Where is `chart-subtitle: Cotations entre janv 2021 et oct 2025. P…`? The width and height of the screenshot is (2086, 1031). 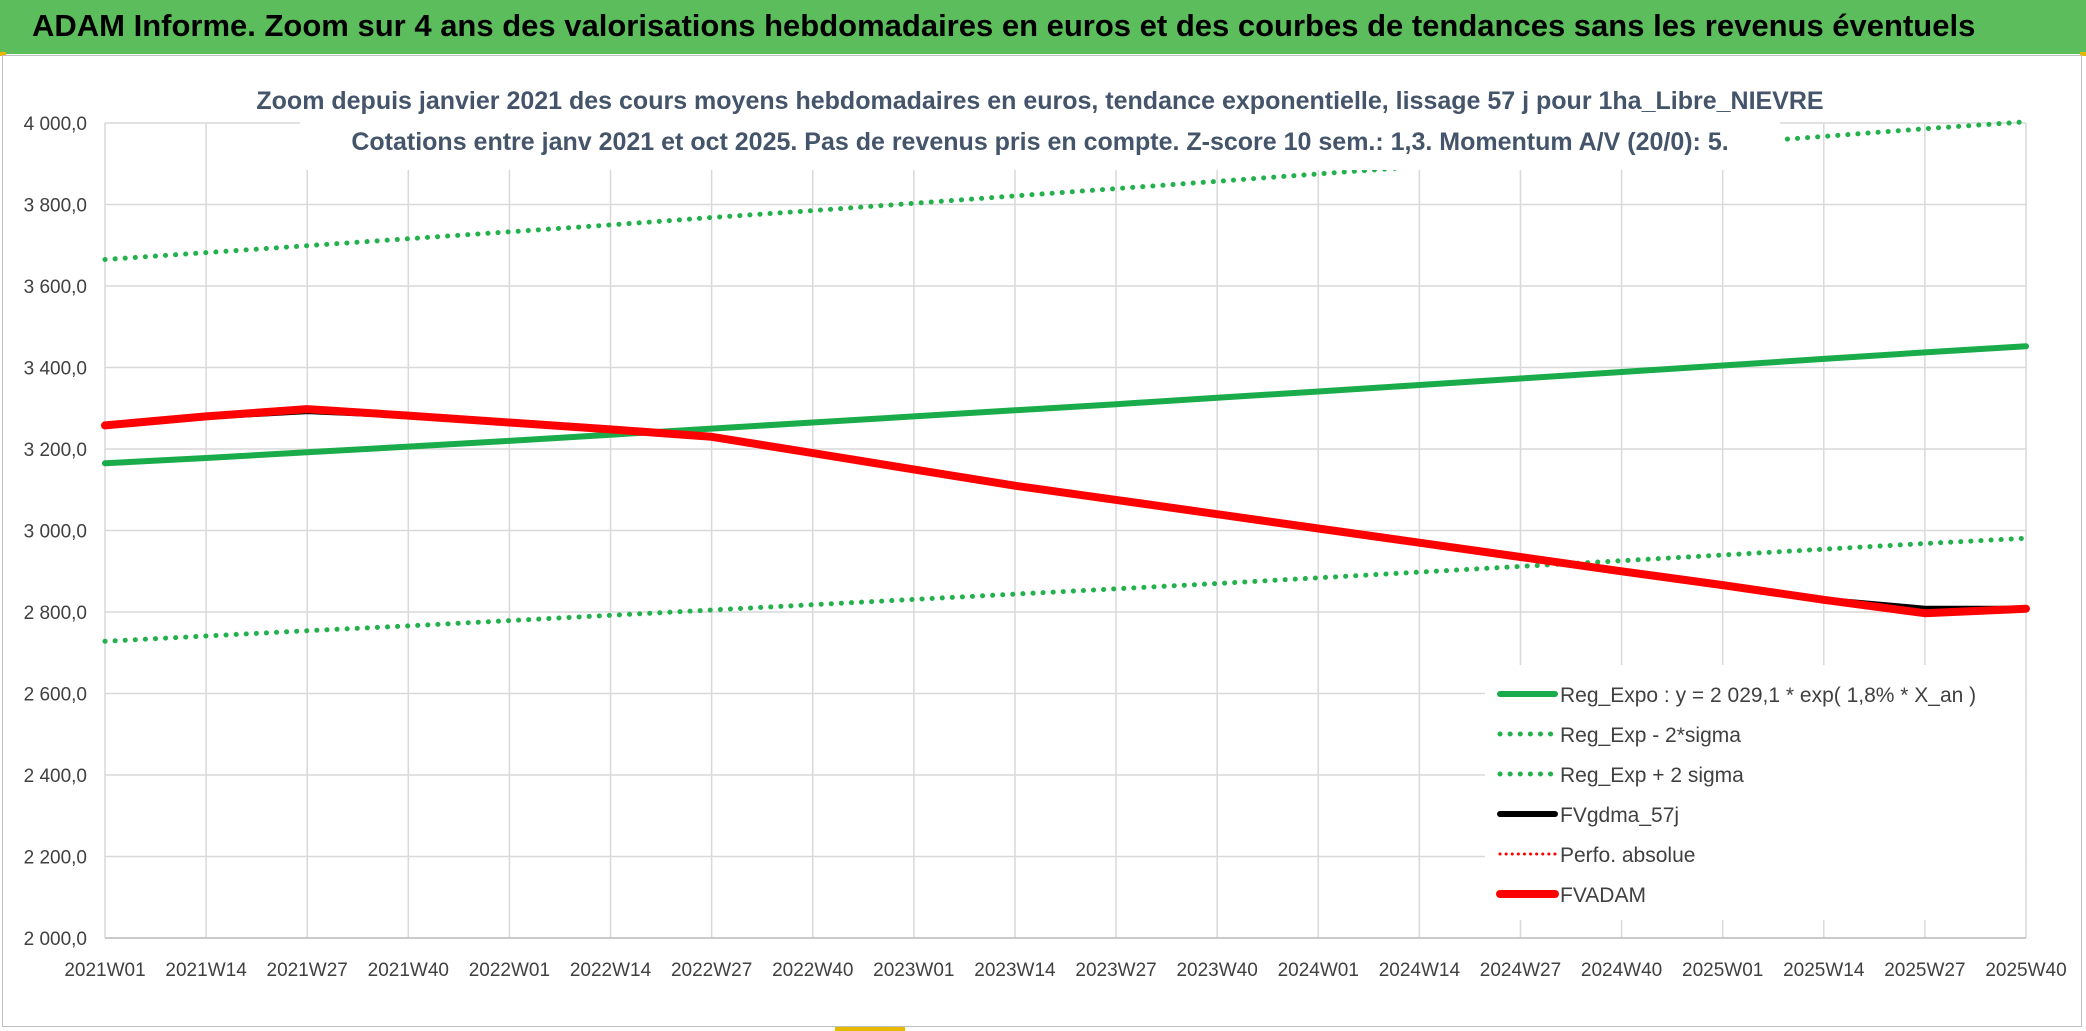 chart-subtitle: Cotations entre janv 2021 et oct 2025. P… is located at coordinates (1039, 142).